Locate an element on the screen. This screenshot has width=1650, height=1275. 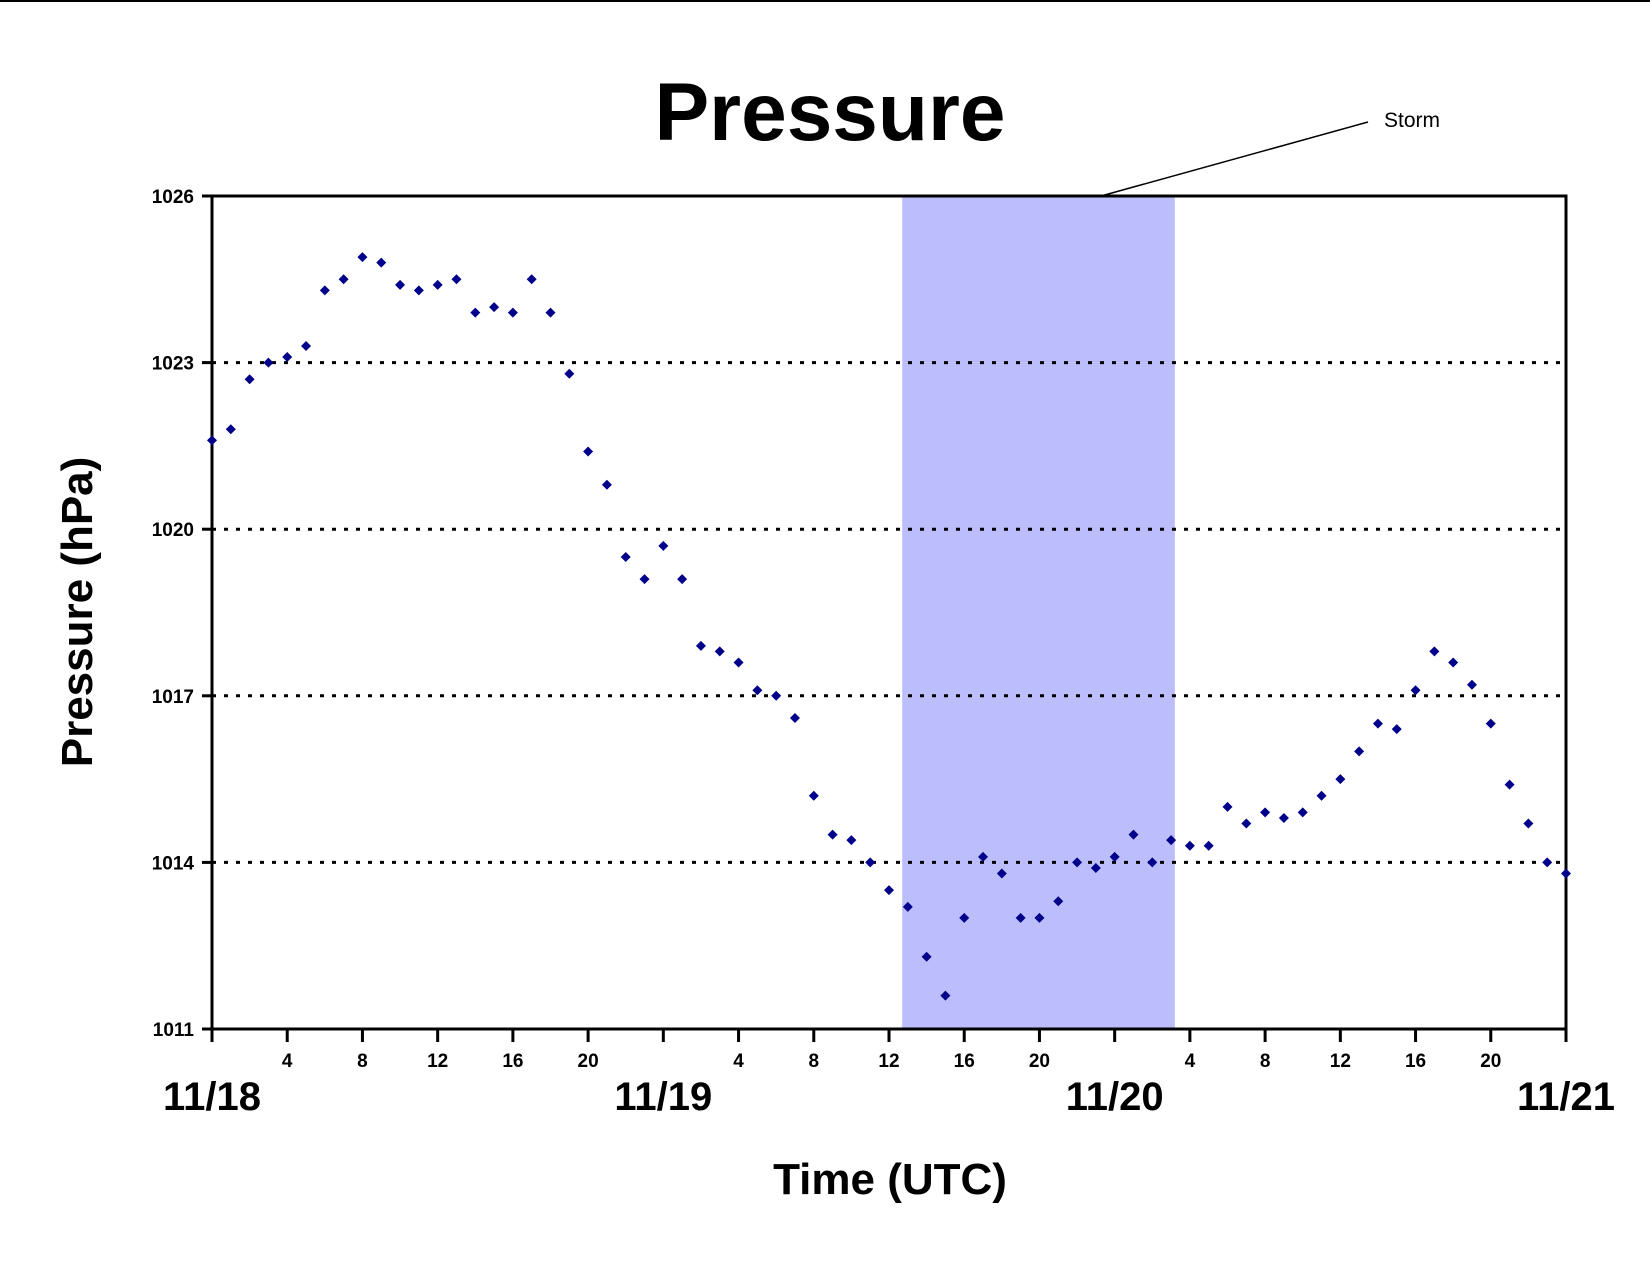
chart-title: Pressure is located at coordinates (829, 112).